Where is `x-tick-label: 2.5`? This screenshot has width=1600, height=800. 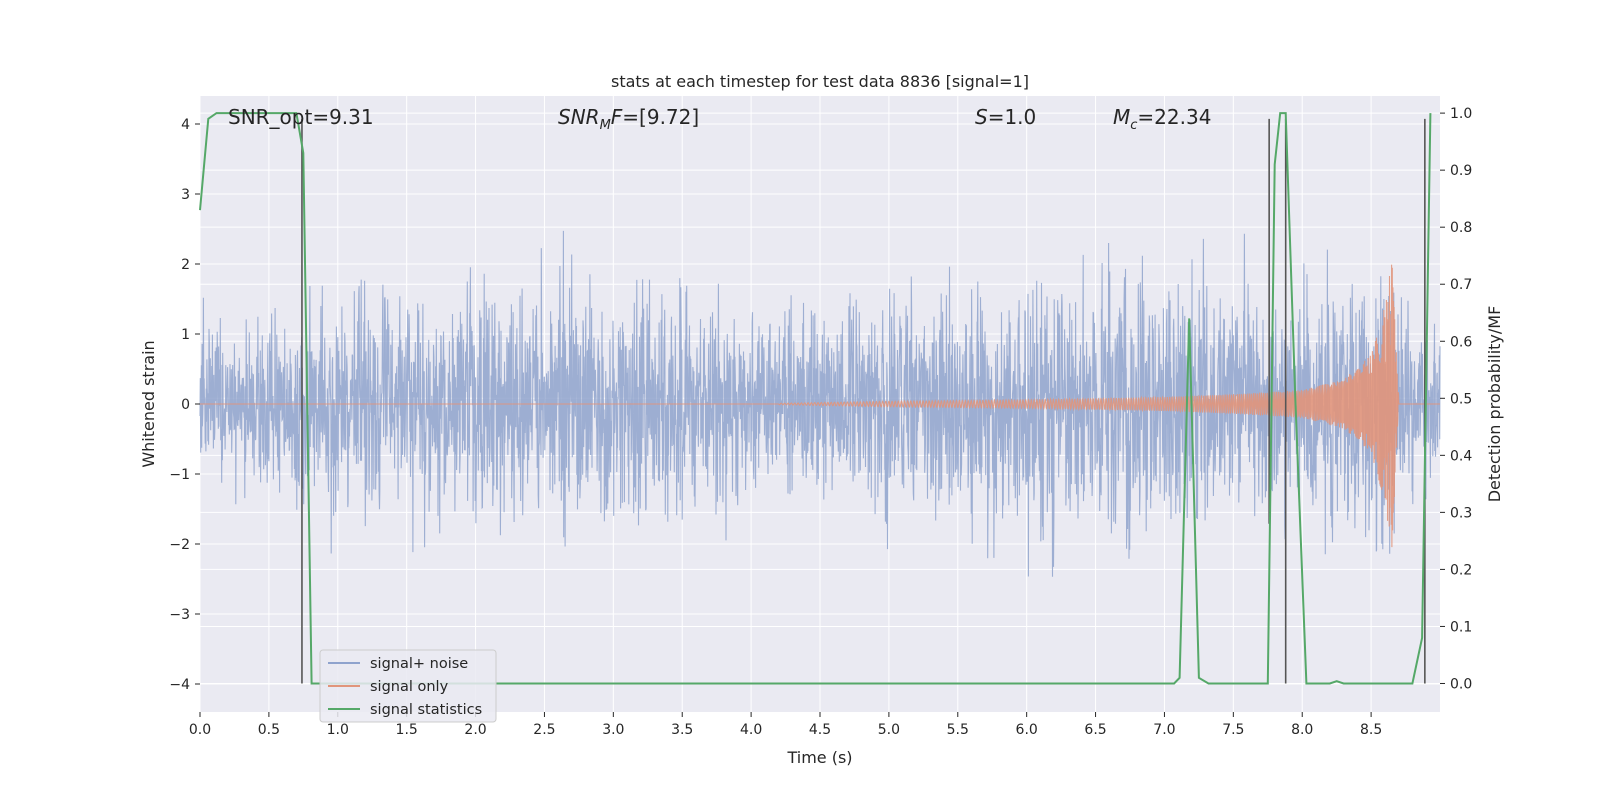 x-tick-label: 2.5 is located at coordinates (544, 730).